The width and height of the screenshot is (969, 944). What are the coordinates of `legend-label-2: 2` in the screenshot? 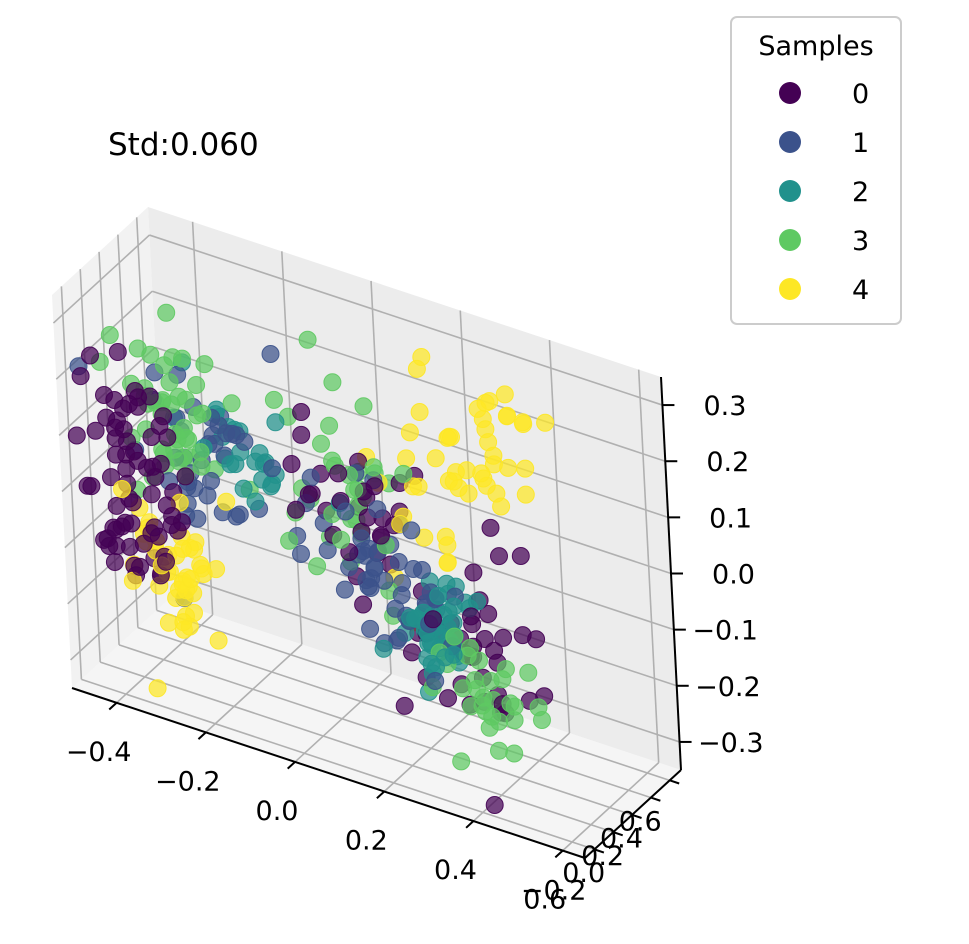 It's located at (860, 192).